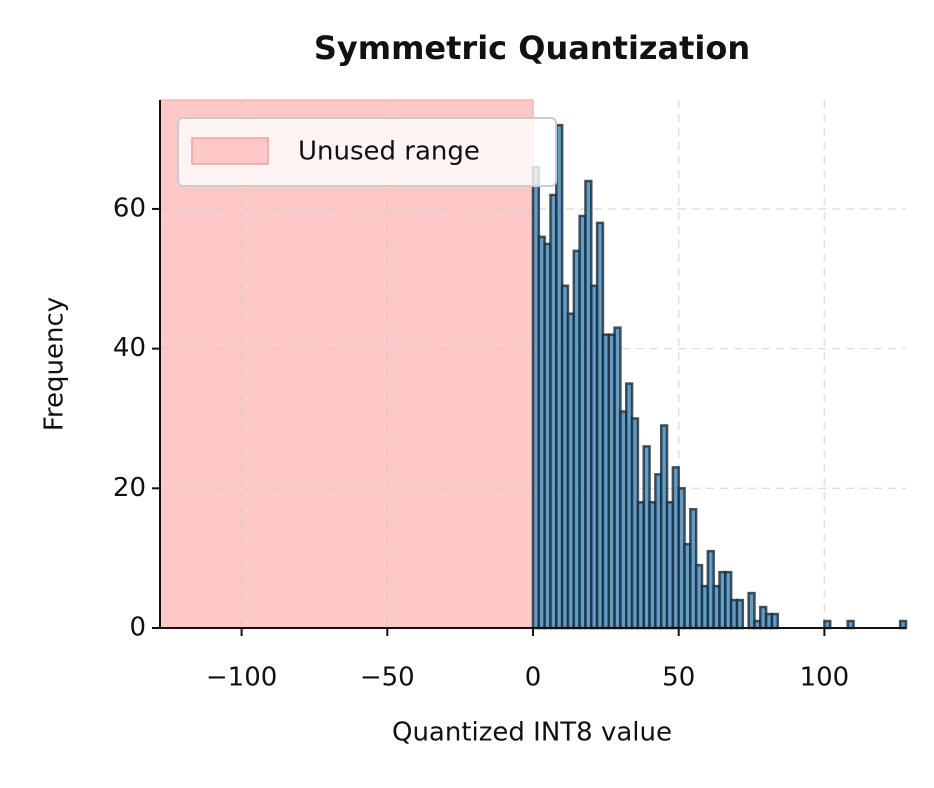 This screenshot has width=934, height=788. What do you see at coordinates (389, 152) in the screenshot?
I see `legend-label: Unused range` at bounding box center [389, 152].